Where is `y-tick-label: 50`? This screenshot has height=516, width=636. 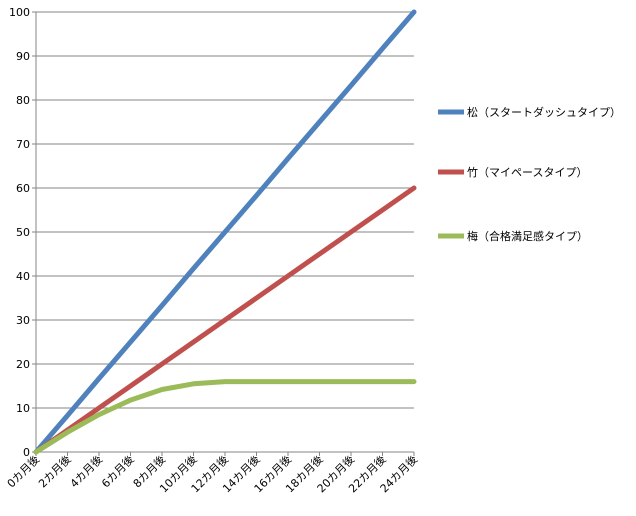 y-tick-label: 50 is located at coordinates (23, 232).